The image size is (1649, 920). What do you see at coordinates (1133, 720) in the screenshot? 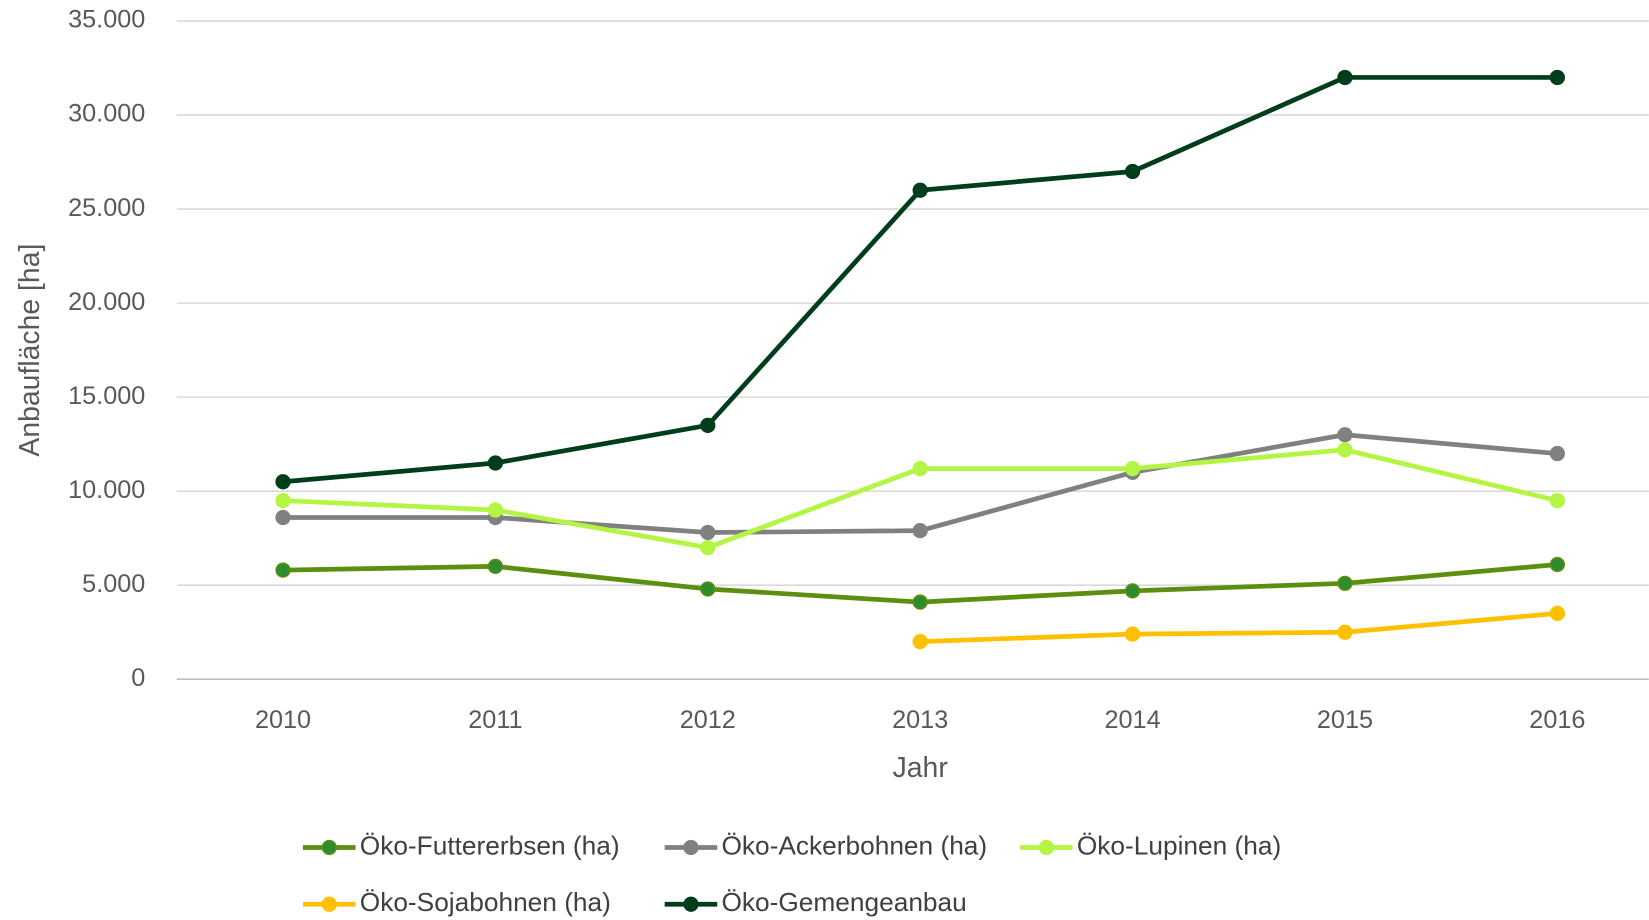
I see `x-tick-label: 2014` at bounding box center [1133, 720].